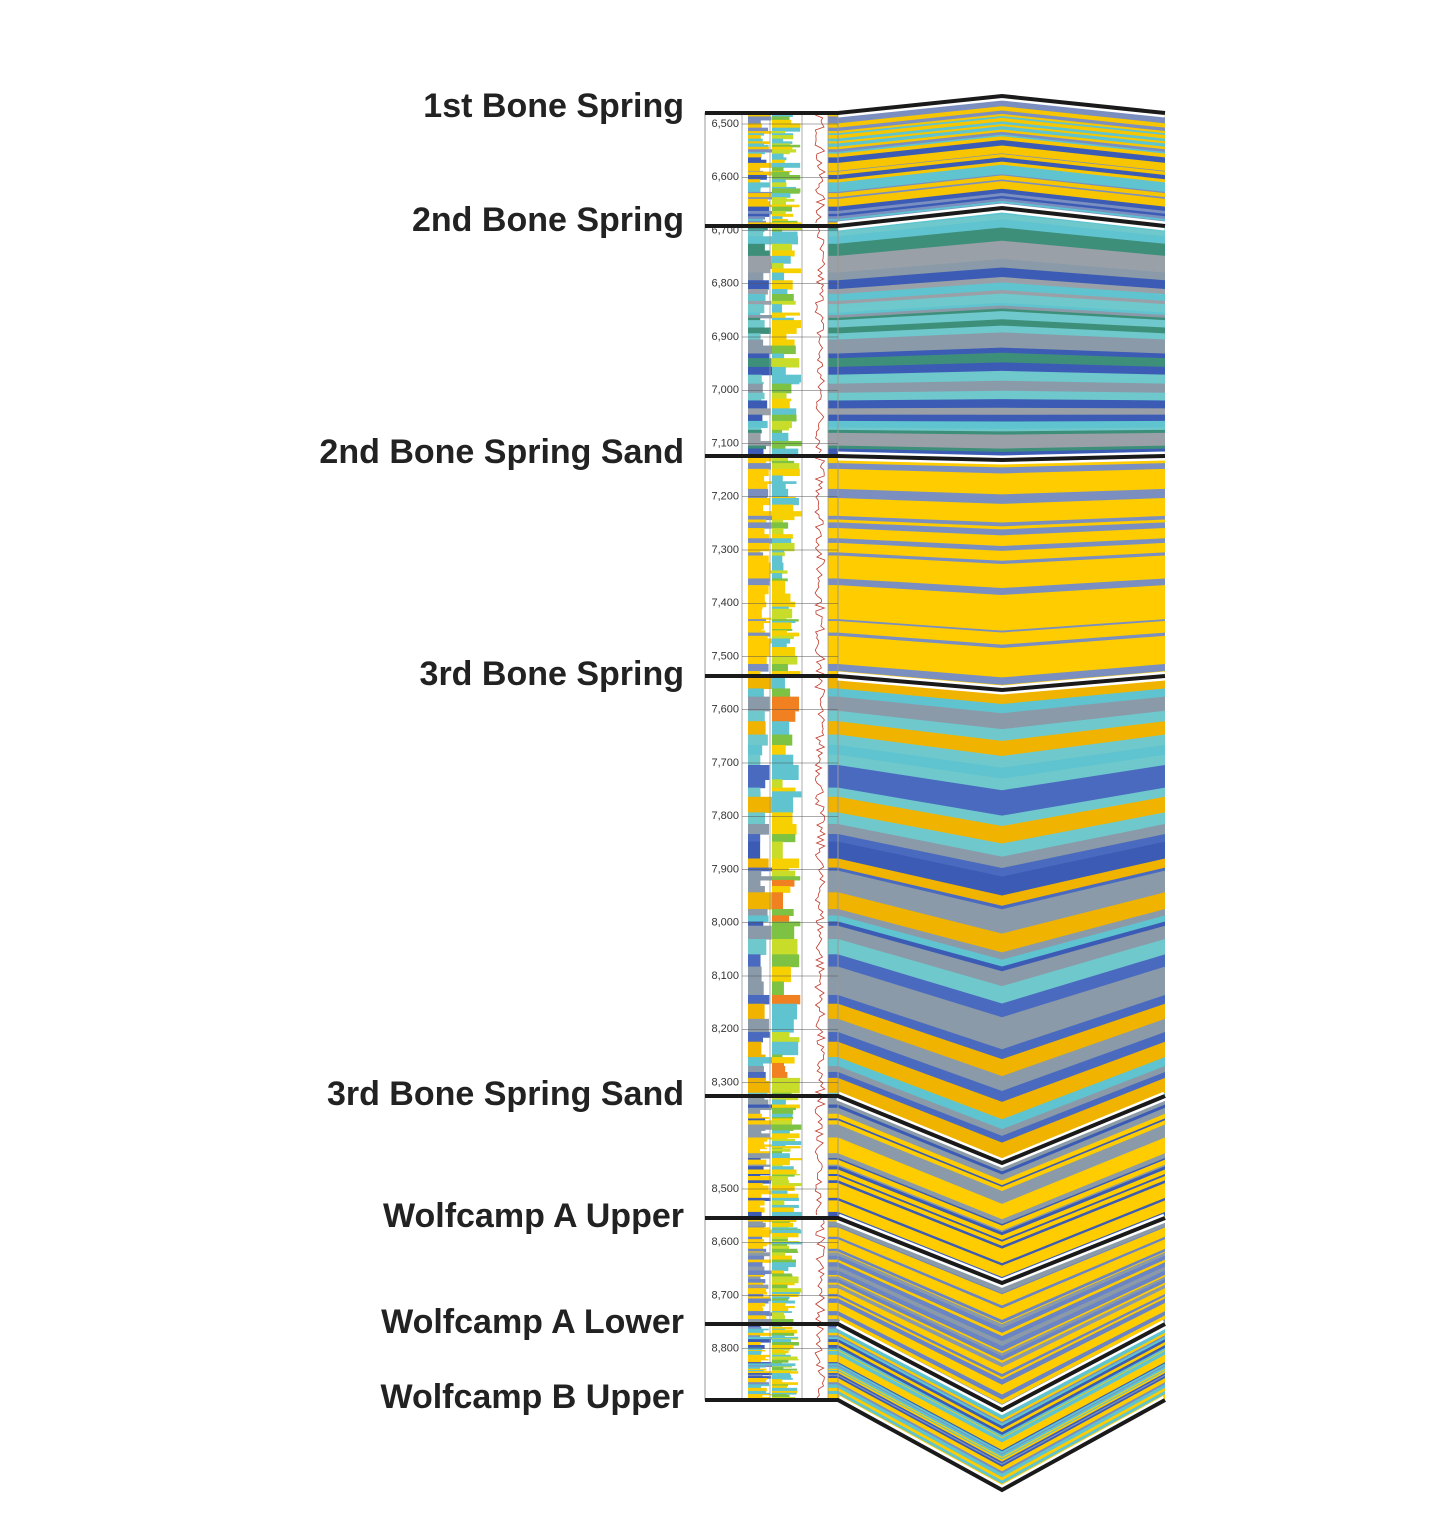 This screenshot has width=1446, height=1536. What do you see at coordinates (501, 452) in the screenshot?
I see `formation-label: 2nd Bone Spring Sand` at bounding box center [501, 452].